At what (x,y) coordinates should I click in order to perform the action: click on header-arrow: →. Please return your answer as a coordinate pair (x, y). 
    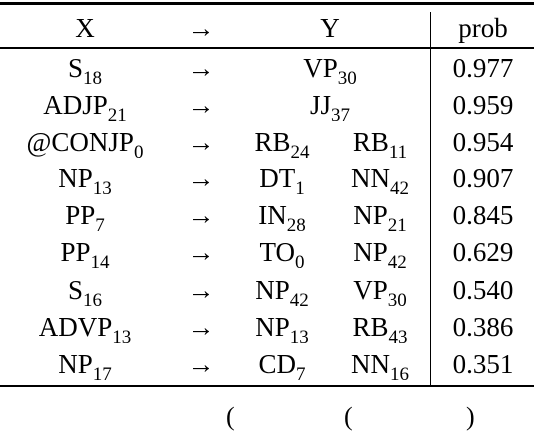
    Looking at the image, I should click on (201, 28).